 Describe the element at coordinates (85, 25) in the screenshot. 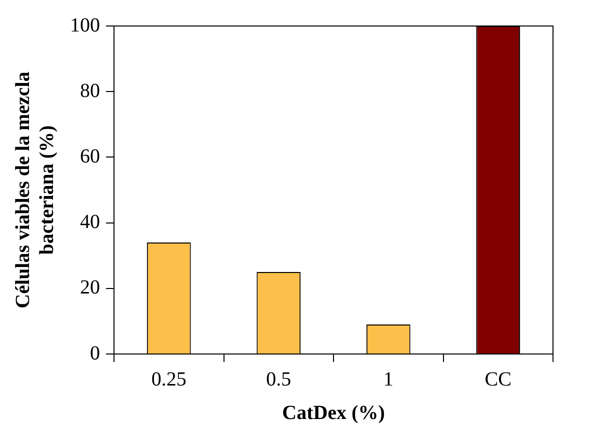

I see `y-tick-label: 100` at that location.